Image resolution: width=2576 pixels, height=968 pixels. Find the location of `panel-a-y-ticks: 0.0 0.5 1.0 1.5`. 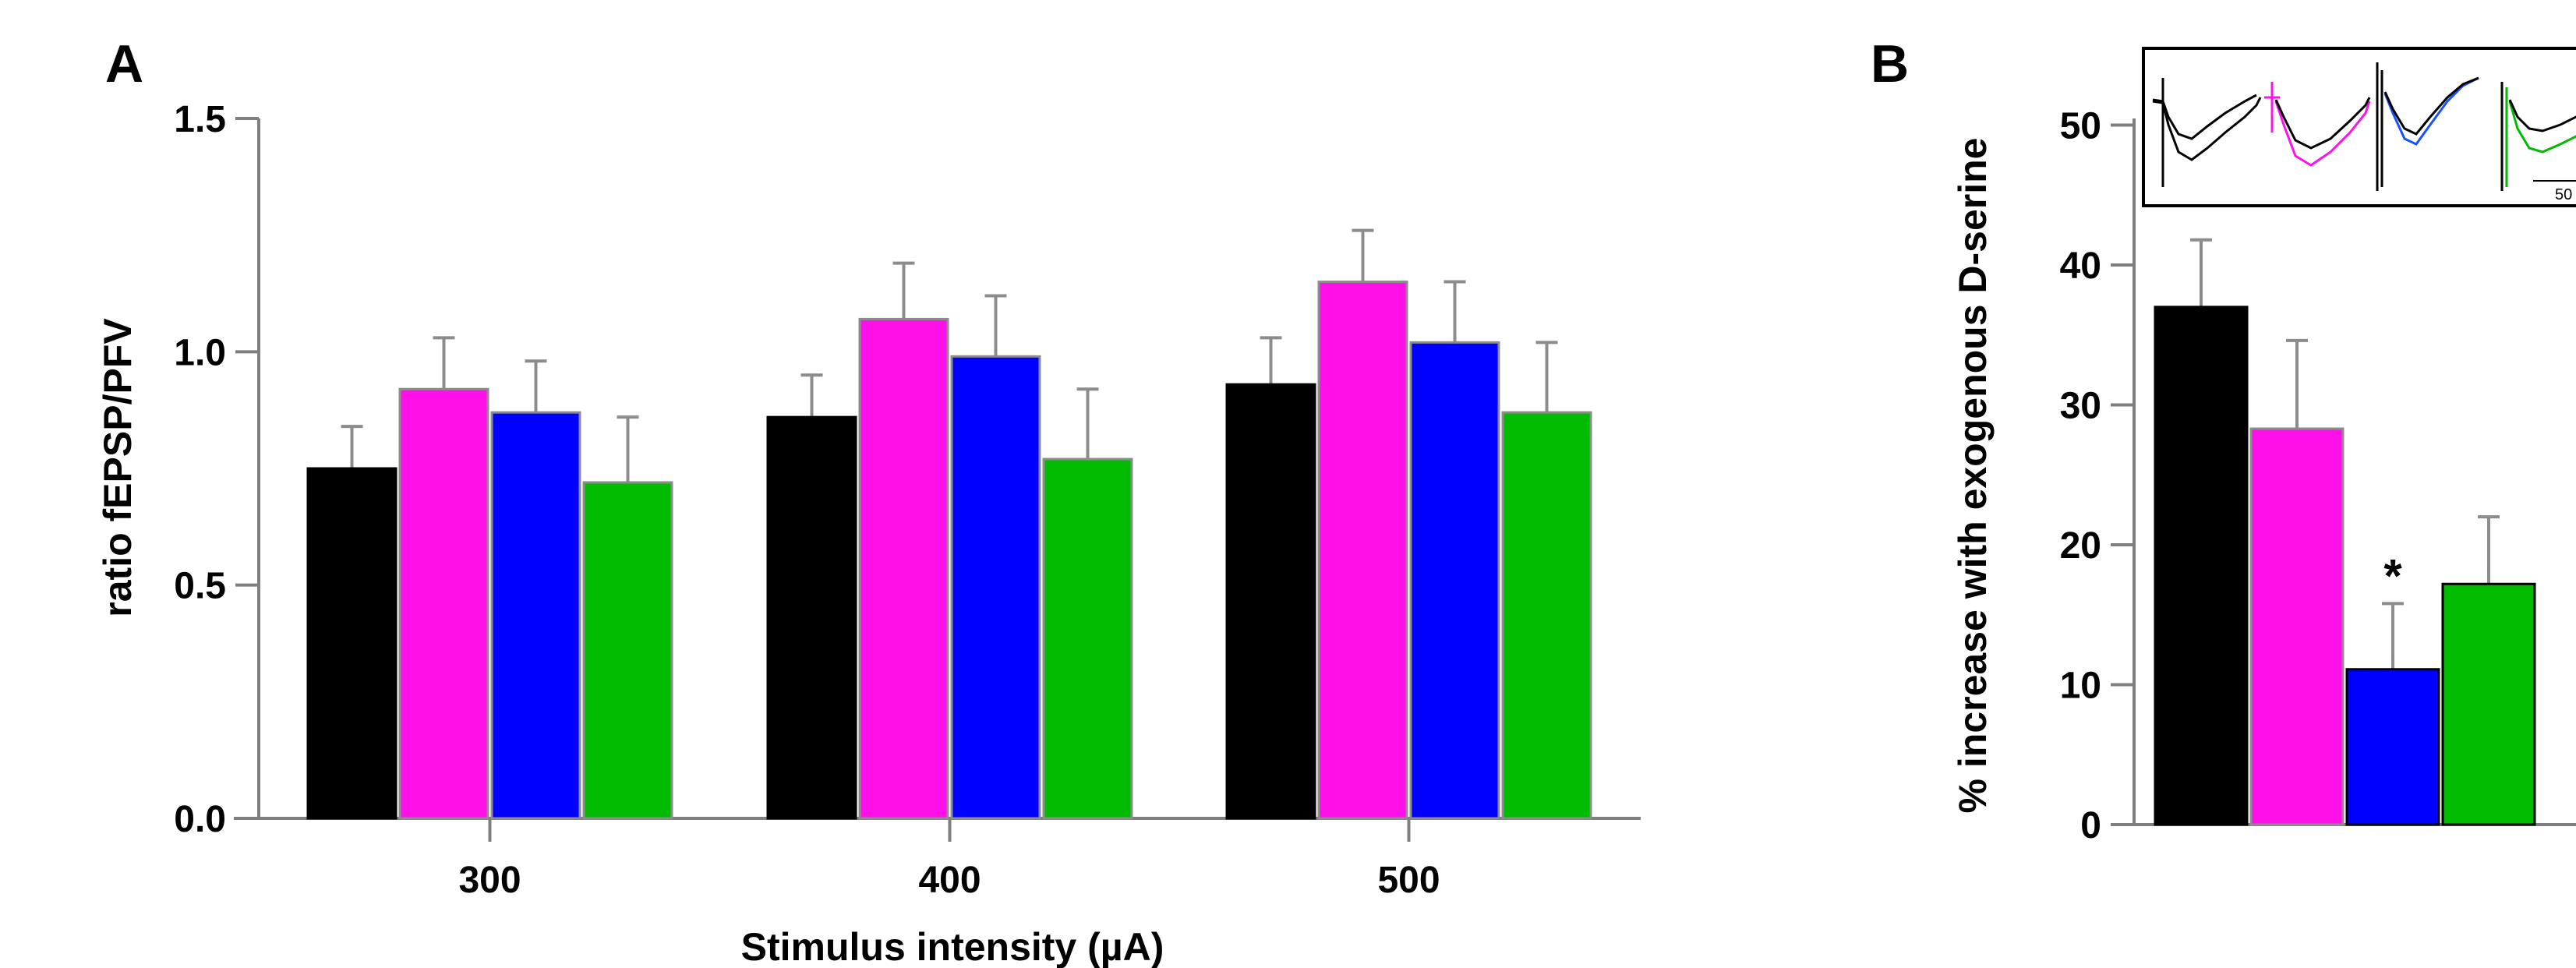

panel-a-y-ticks: 0.0 0.5 1.0 1.5 is located at coordinates (216, 469).